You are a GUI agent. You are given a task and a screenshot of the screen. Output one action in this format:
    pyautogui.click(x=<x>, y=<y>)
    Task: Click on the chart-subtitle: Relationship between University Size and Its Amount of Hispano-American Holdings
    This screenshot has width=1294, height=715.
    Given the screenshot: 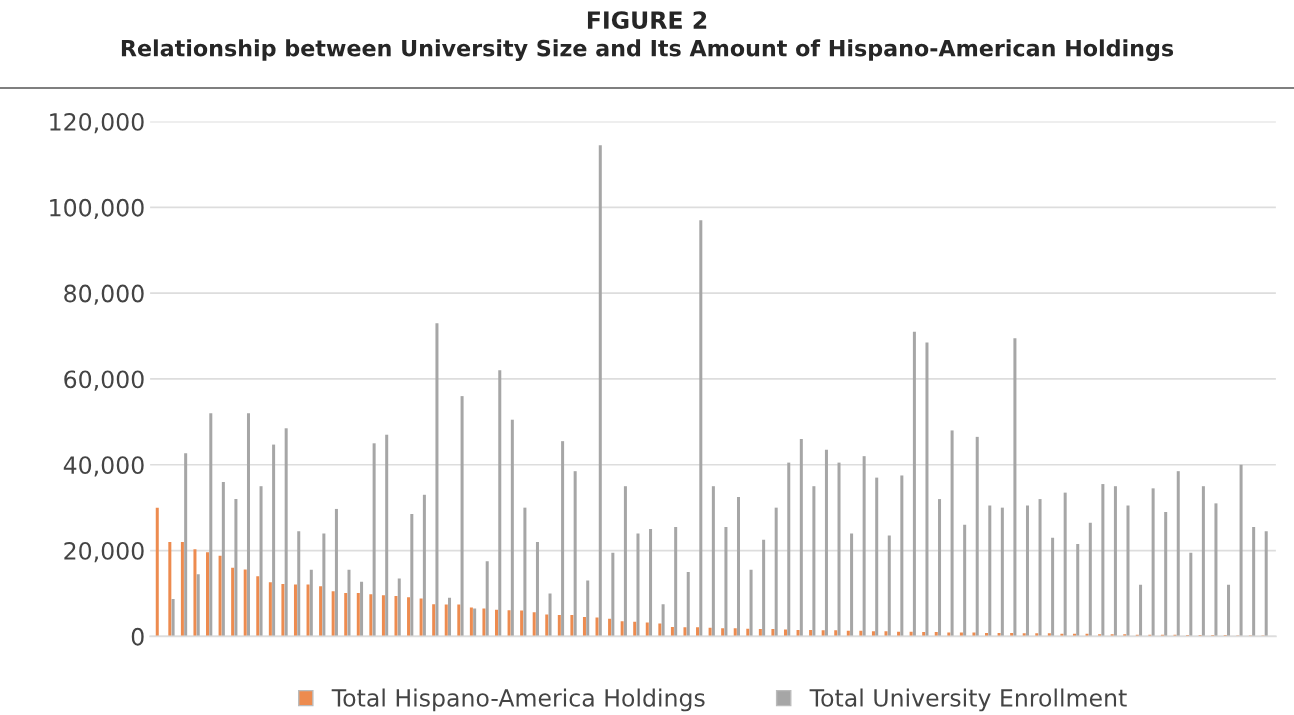 What is the action you would take?
    pyautogui.click(x=647, y=50)
    